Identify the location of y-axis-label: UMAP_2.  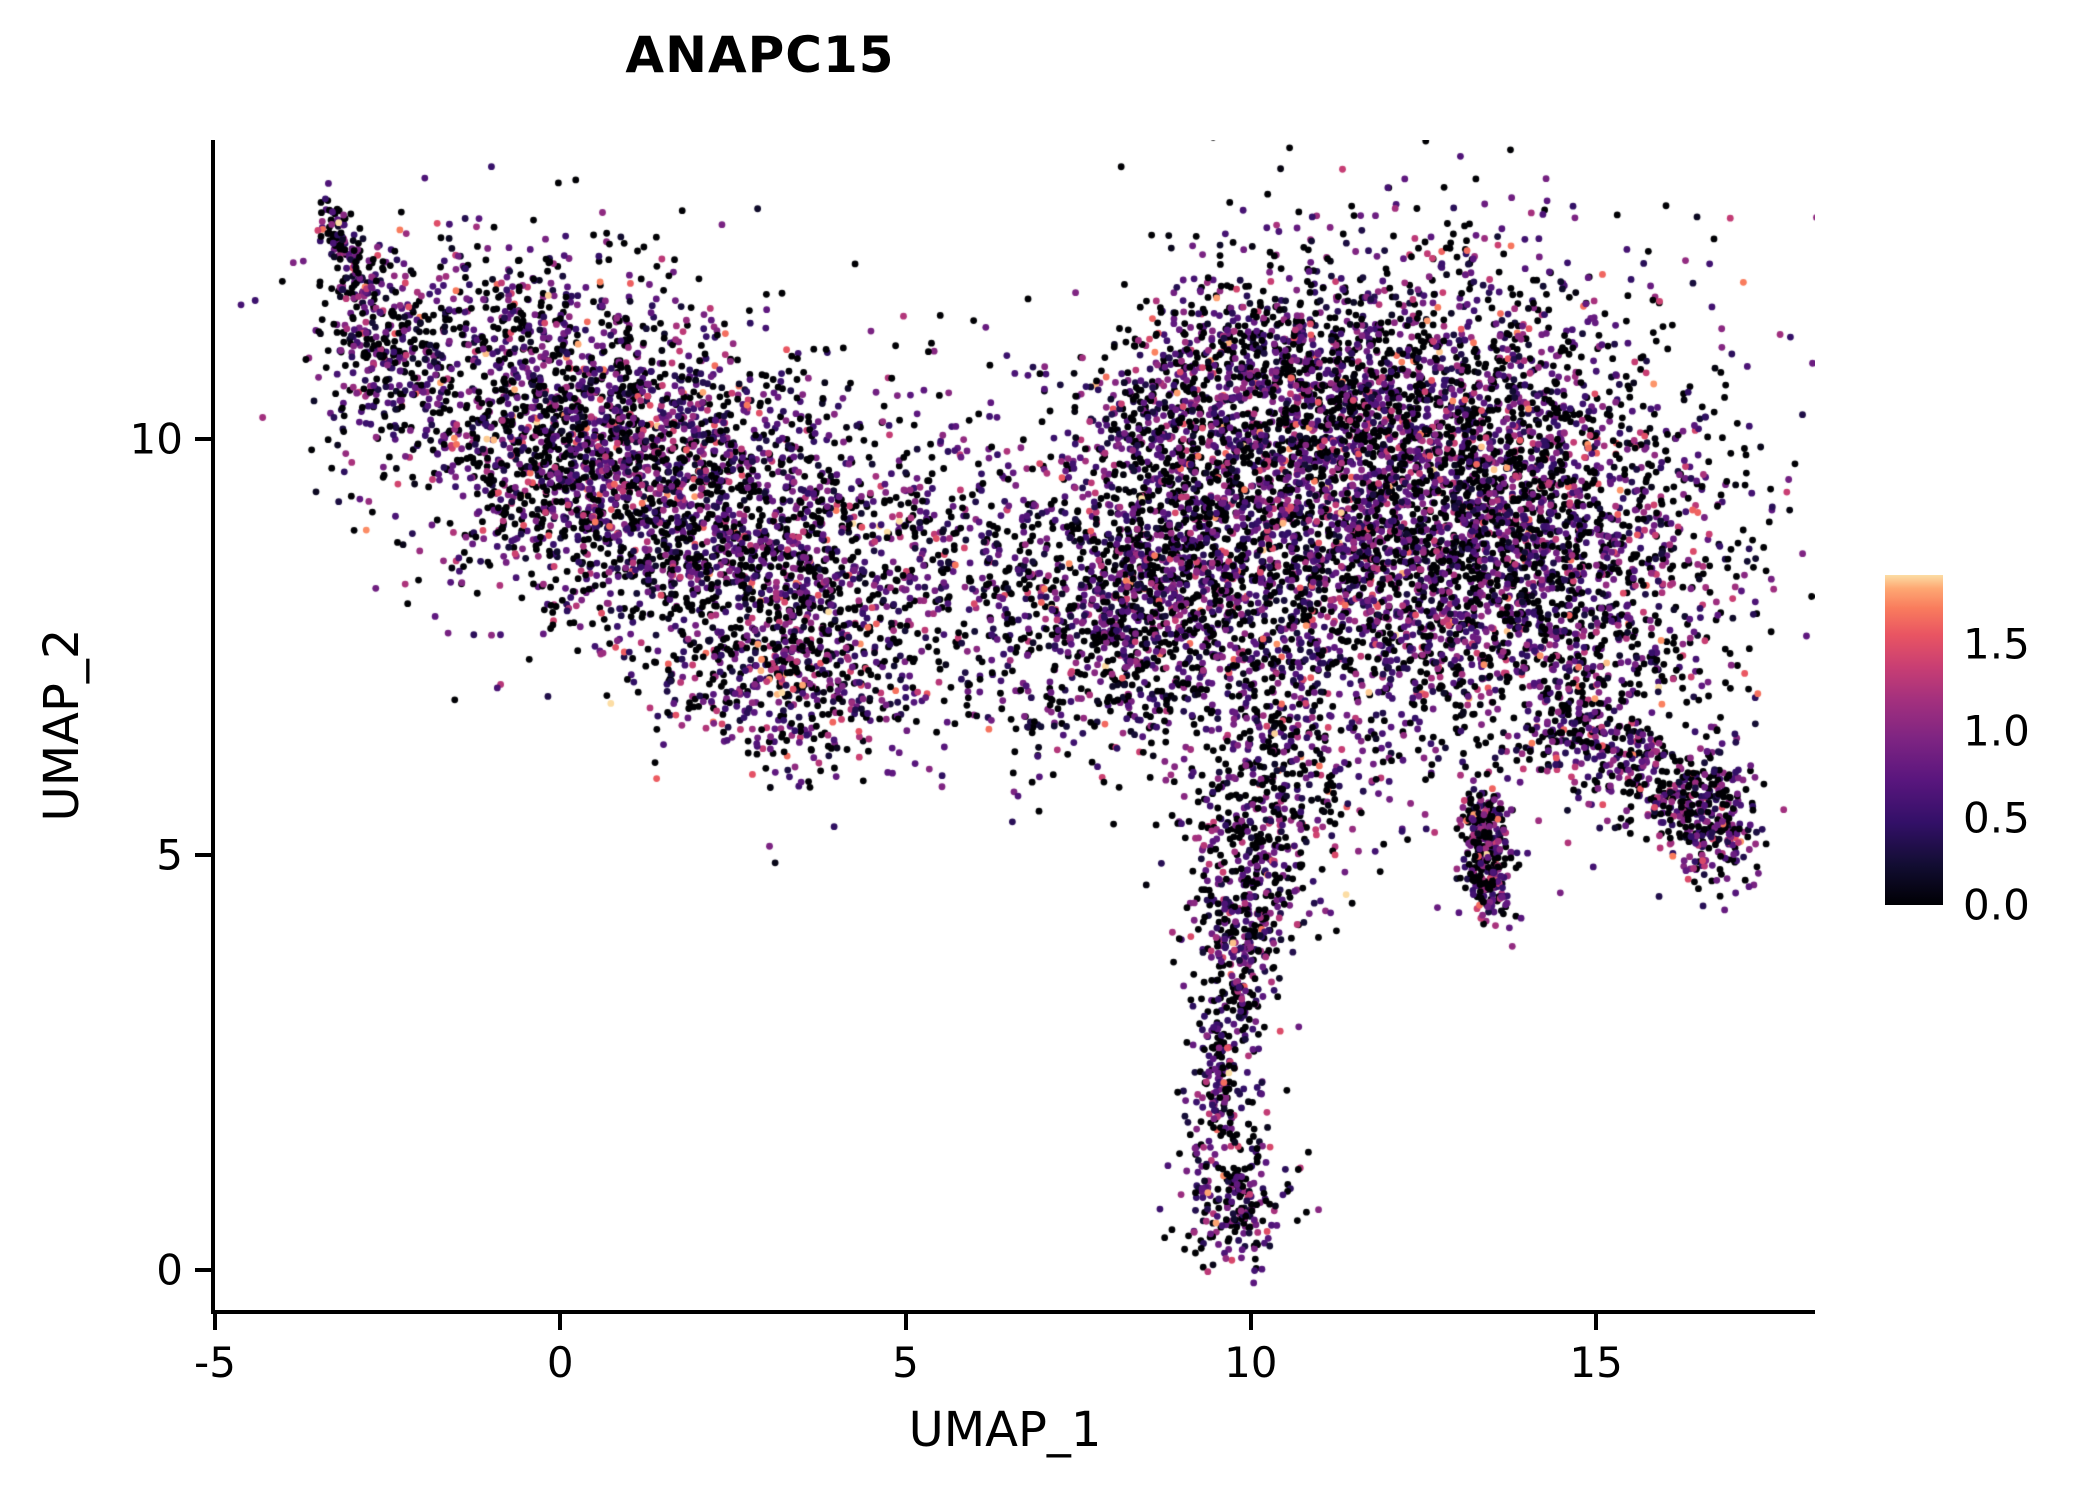
(62, 725).